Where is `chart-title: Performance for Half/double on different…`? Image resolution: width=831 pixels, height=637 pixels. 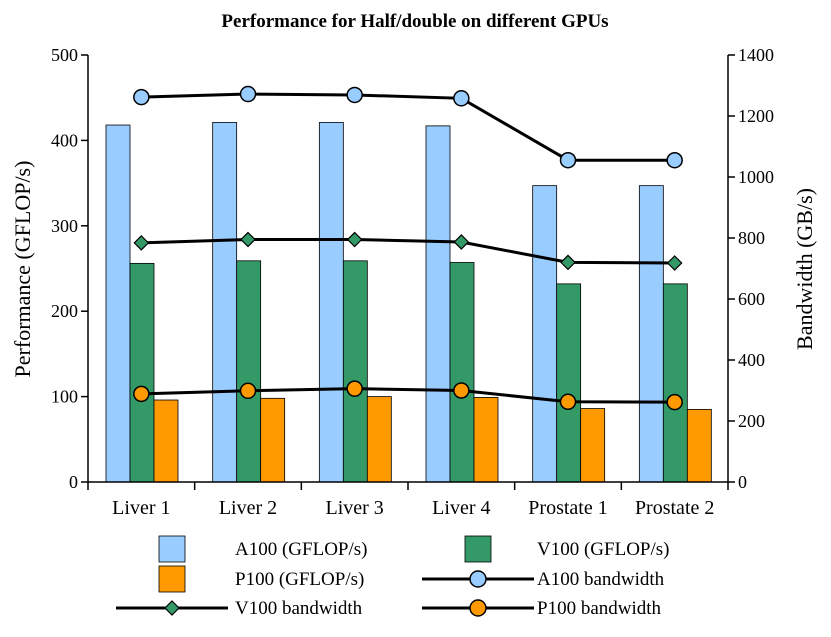 chart-title: Performance for Half/double on different… is located at coordinates (414, 21).